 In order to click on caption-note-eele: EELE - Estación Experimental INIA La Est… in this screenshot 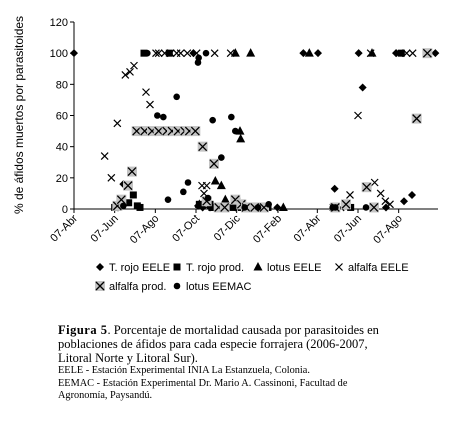, I will do `click(184, 370)`.